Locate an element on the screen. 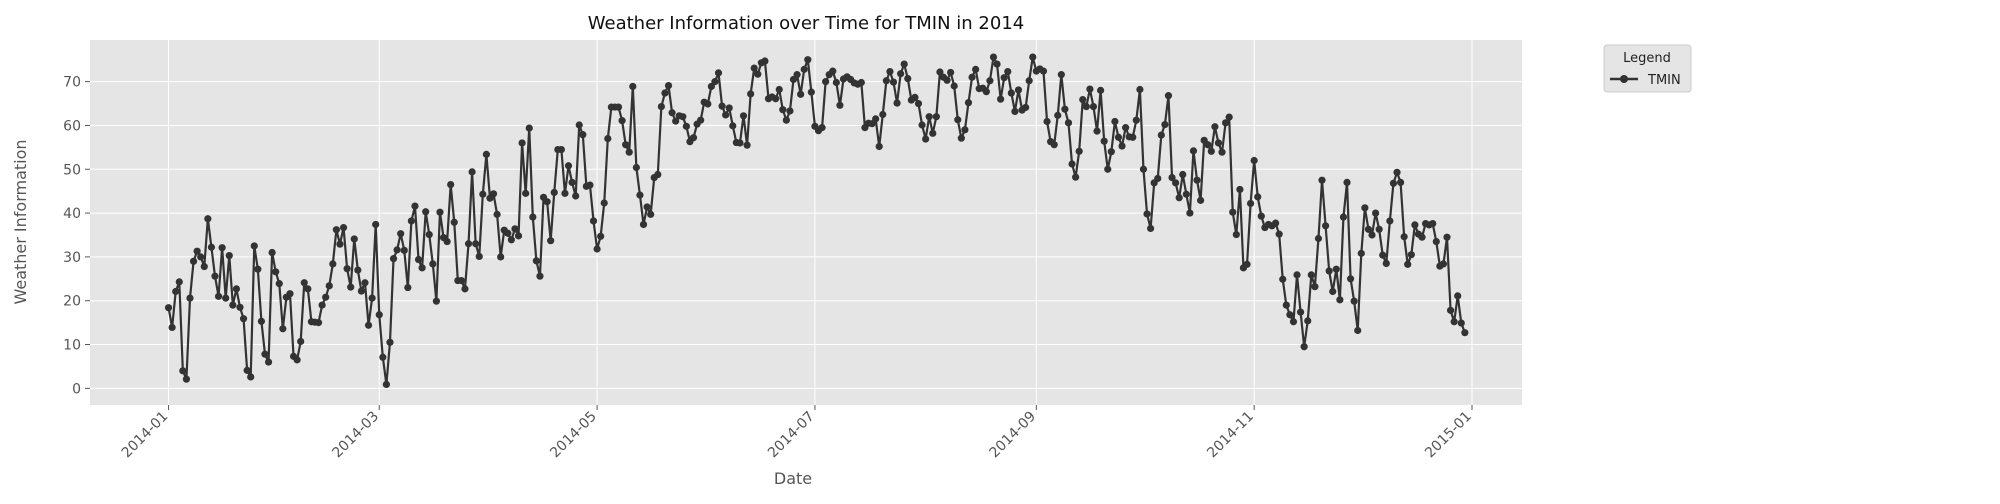 The width and height of the screenshot is (2000, 504). y-tick-label: 30 is located at coordinates (72, 258).